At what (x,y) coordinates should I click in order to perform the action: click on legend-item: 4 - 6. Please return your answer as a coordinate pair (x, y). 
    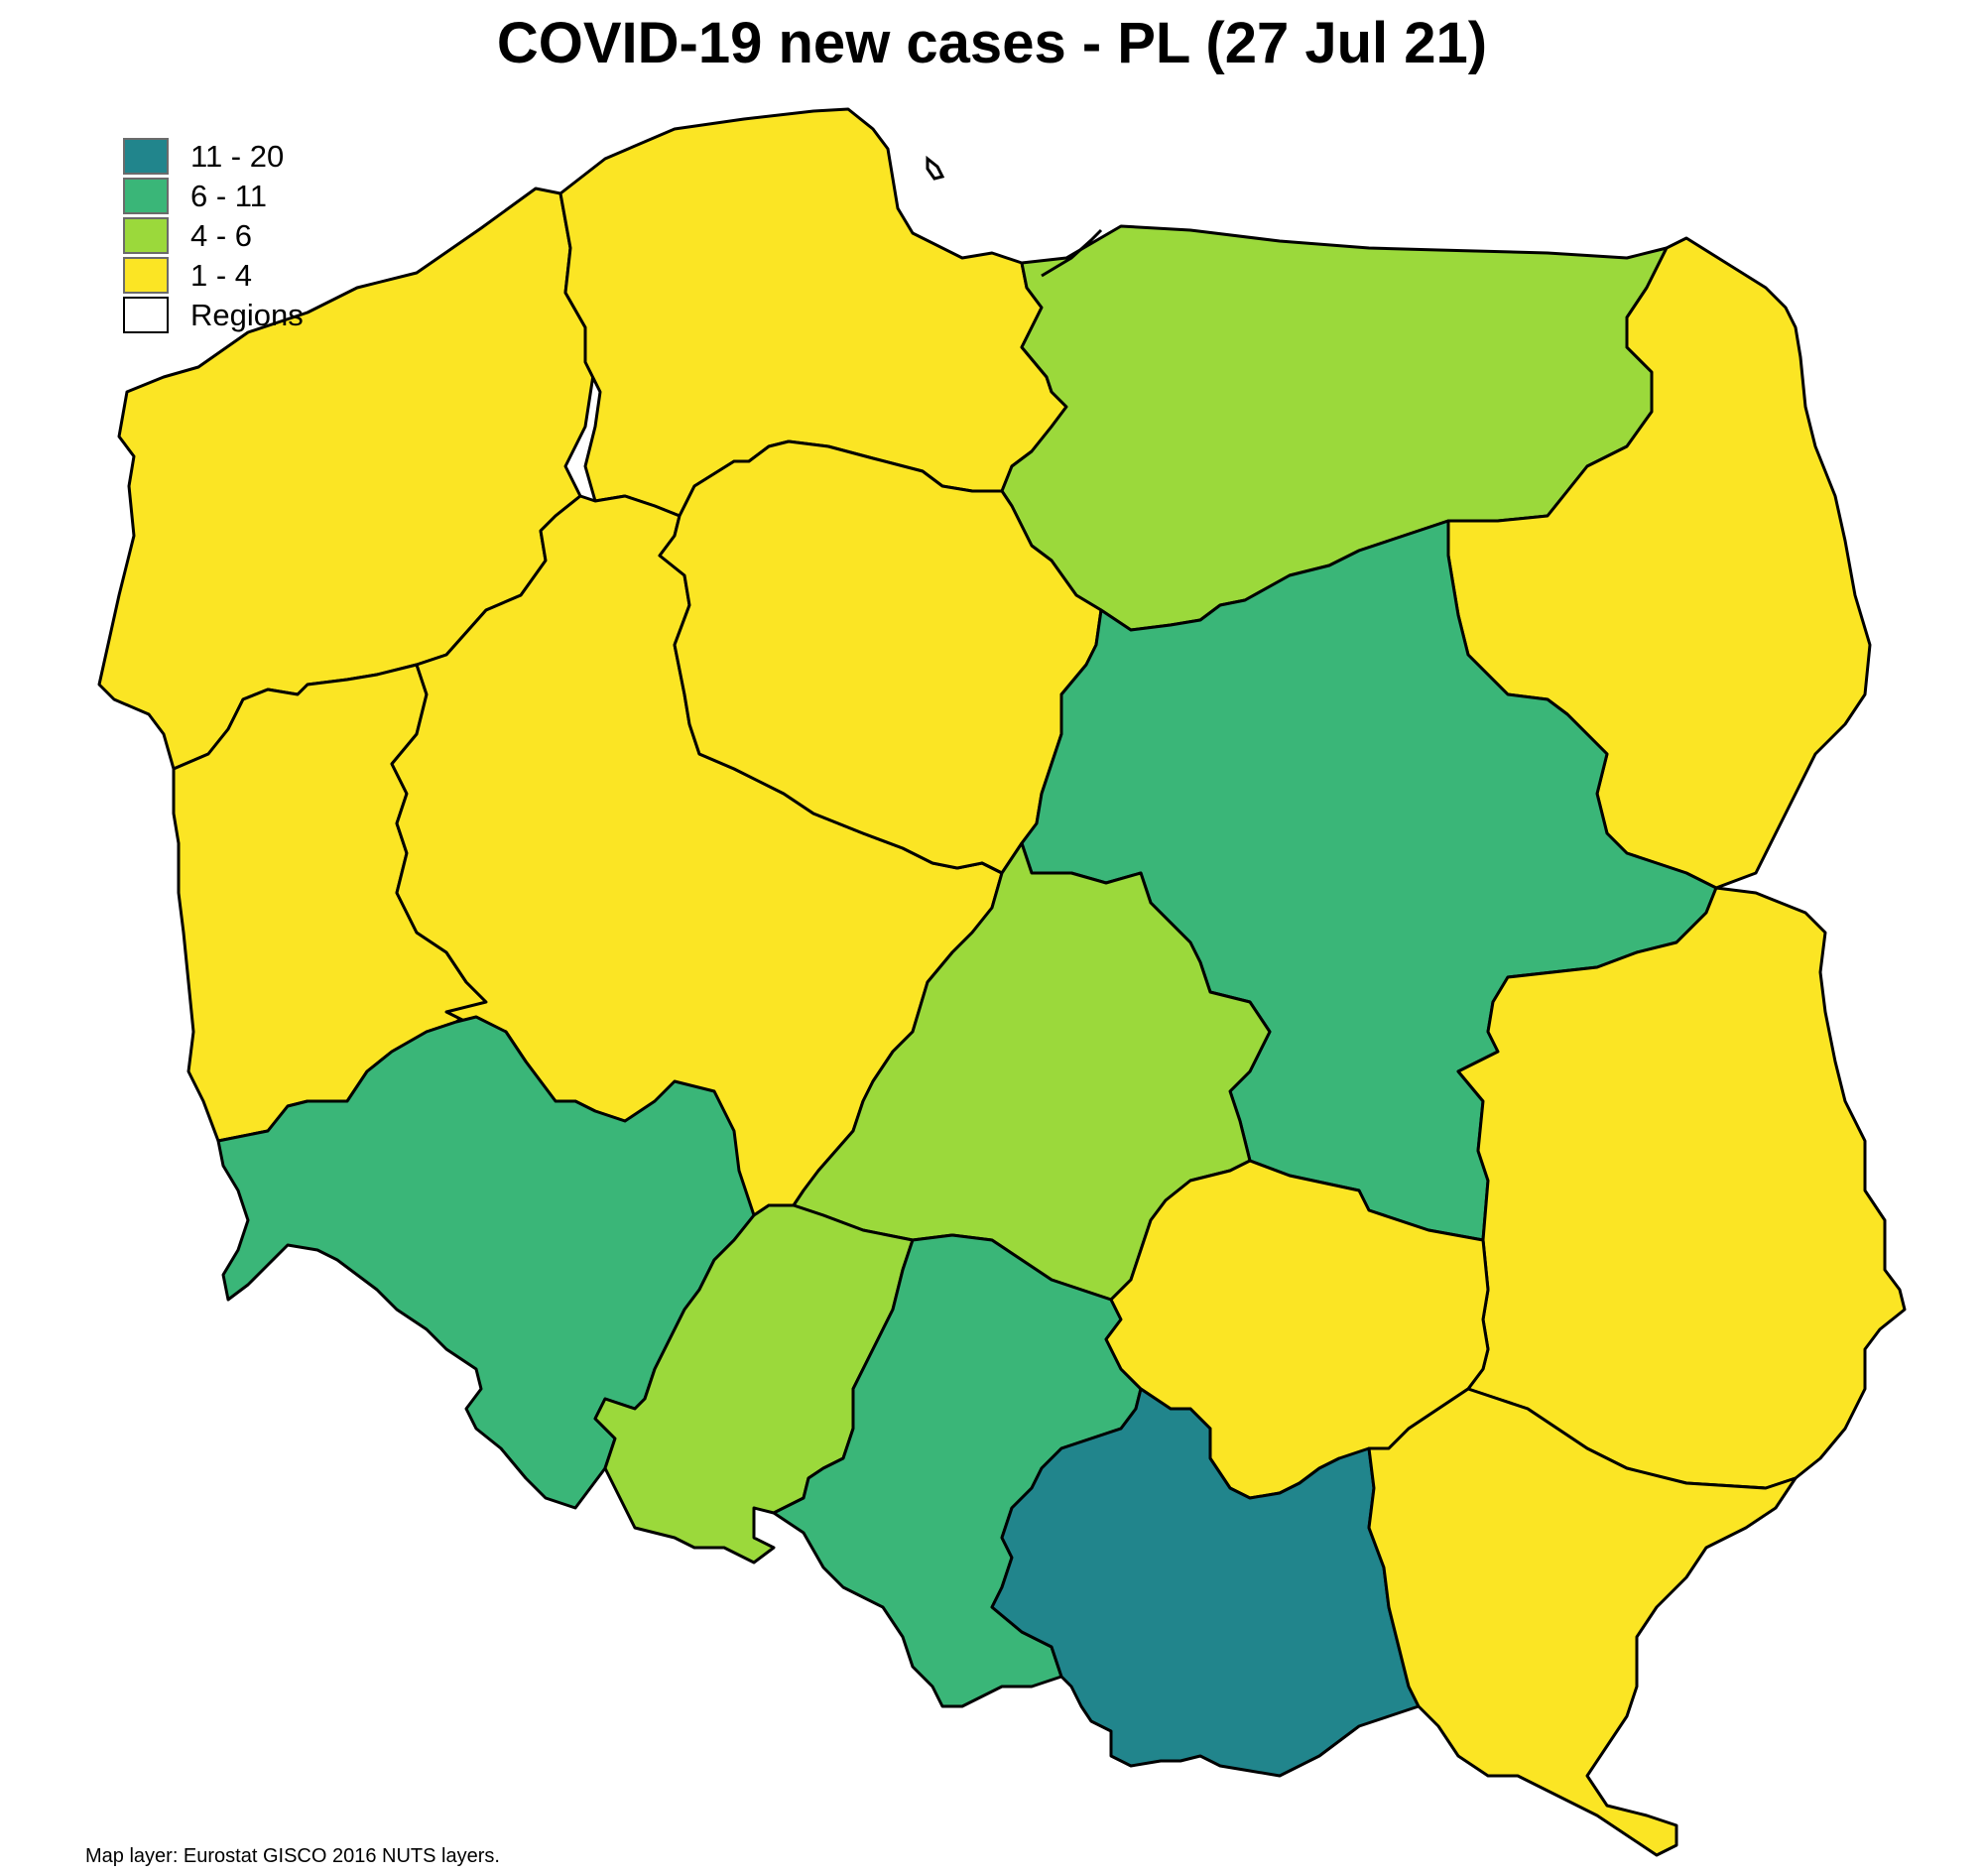
    Looking at the image, I should click on (213, 235).